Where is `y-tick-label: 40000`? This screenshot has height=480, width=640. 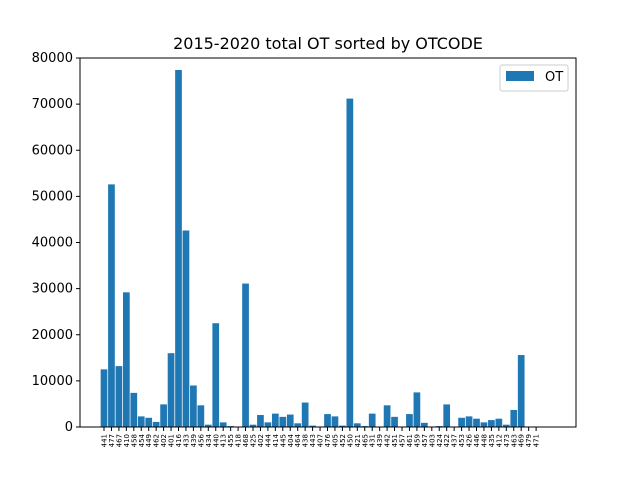 y-tick-label: 40000 is located at coordinates (52, 243).